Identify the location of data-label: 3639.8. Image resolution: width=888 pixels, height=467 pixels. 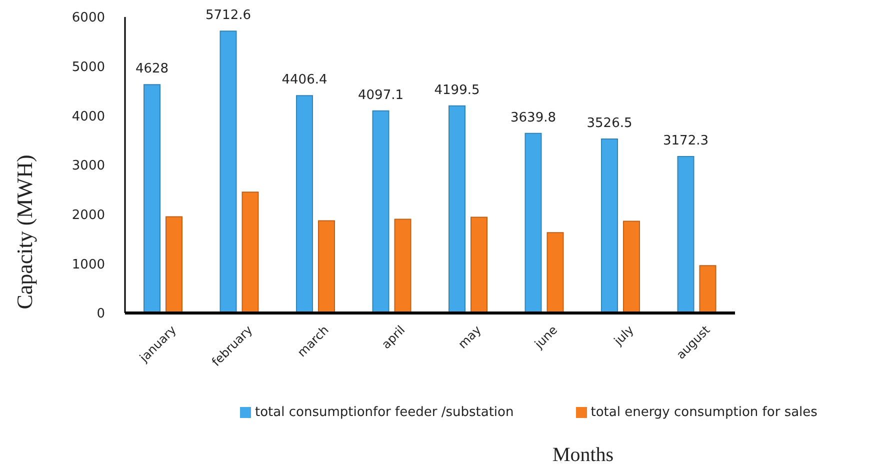
(533, 118).